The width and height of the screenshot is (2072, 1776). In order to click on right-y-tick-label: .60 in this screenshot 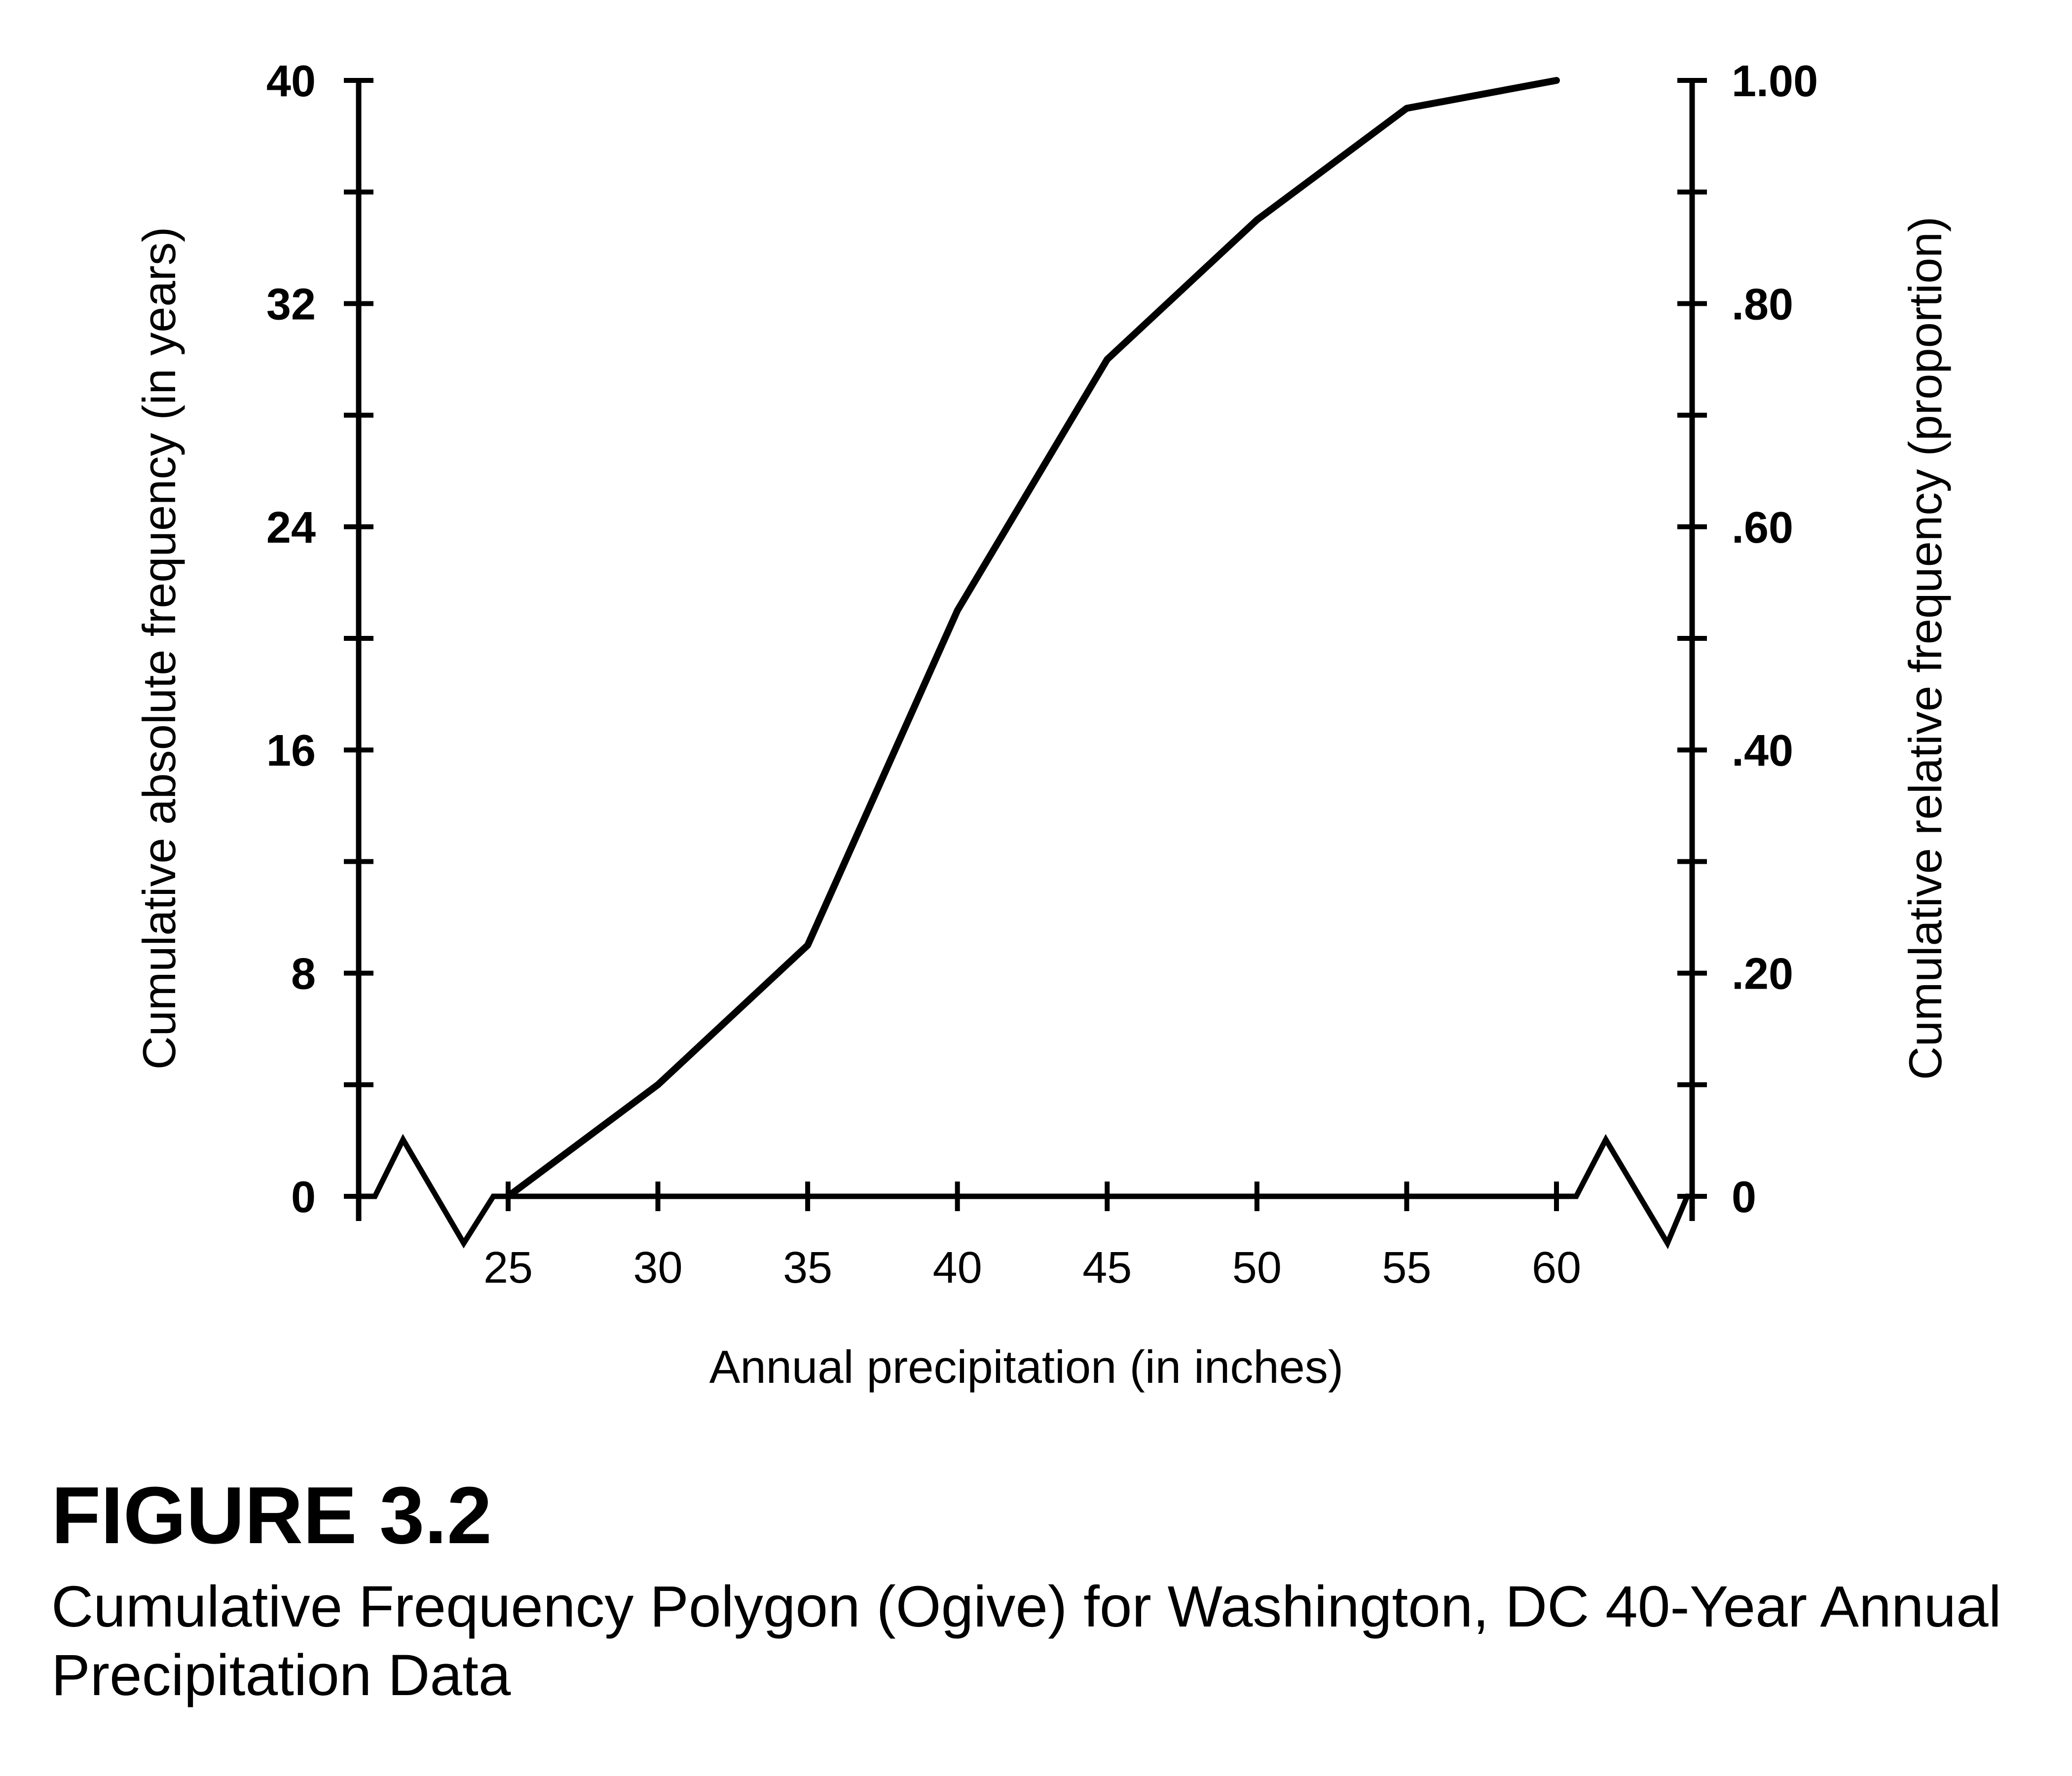, I will do `click(1763, 528)`.